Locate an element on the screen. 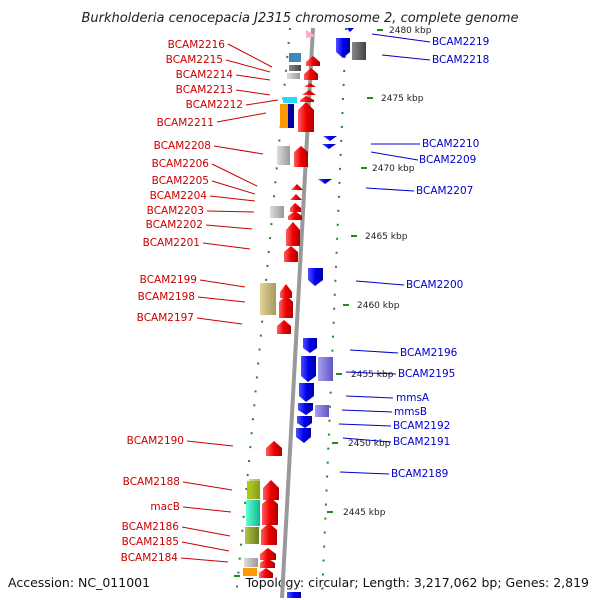  gene-label-bcam2204: BCAM2204 is located at coordinates (179, 196).